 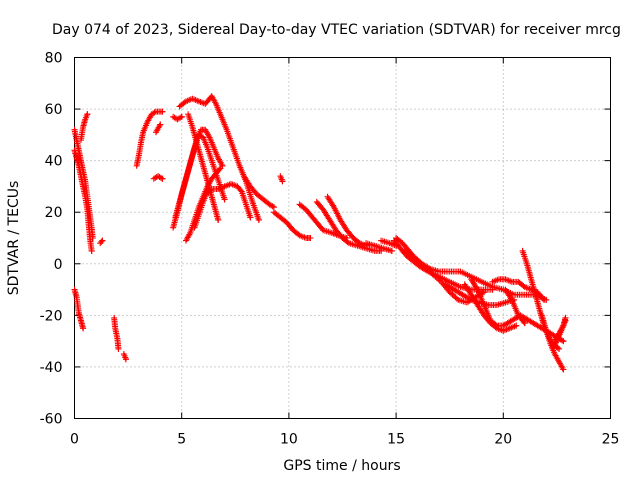 I want to click on y-tick-label: -60, so click(x=51, y=420).